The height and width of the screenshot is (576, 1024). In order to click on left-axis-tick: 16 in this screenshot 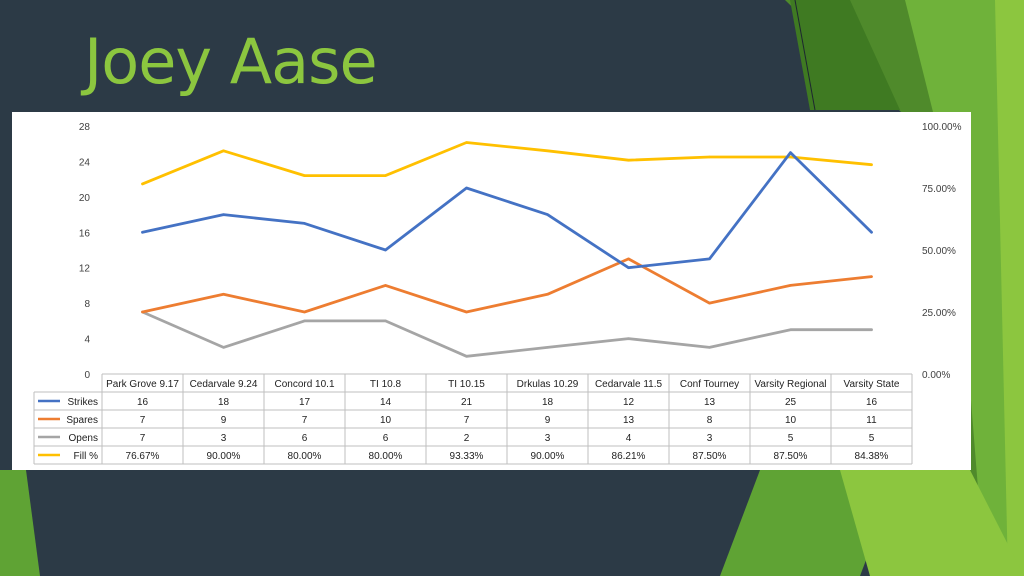, I will do `click(85, 233)`.